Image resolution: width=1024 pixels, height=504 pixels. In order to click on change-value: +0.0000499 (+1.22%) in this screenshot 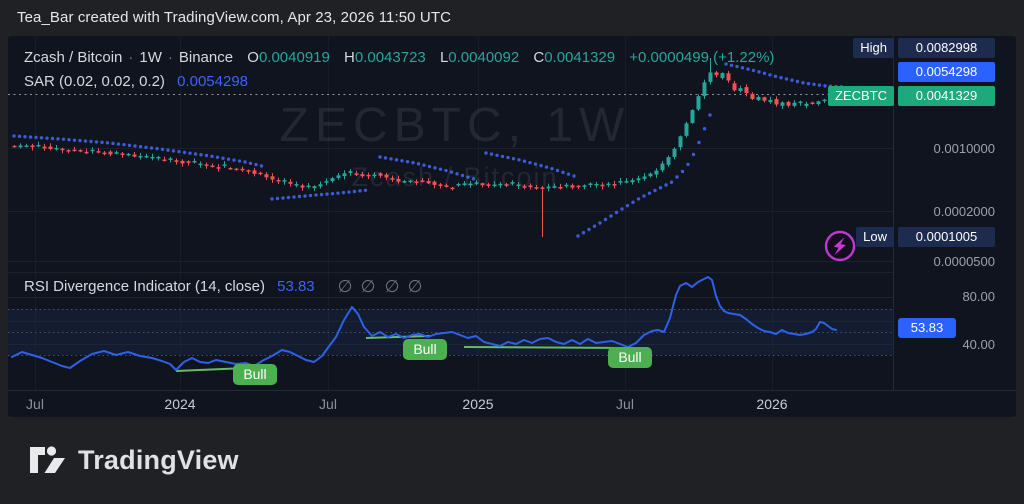, I will do `click(702, 57)`.